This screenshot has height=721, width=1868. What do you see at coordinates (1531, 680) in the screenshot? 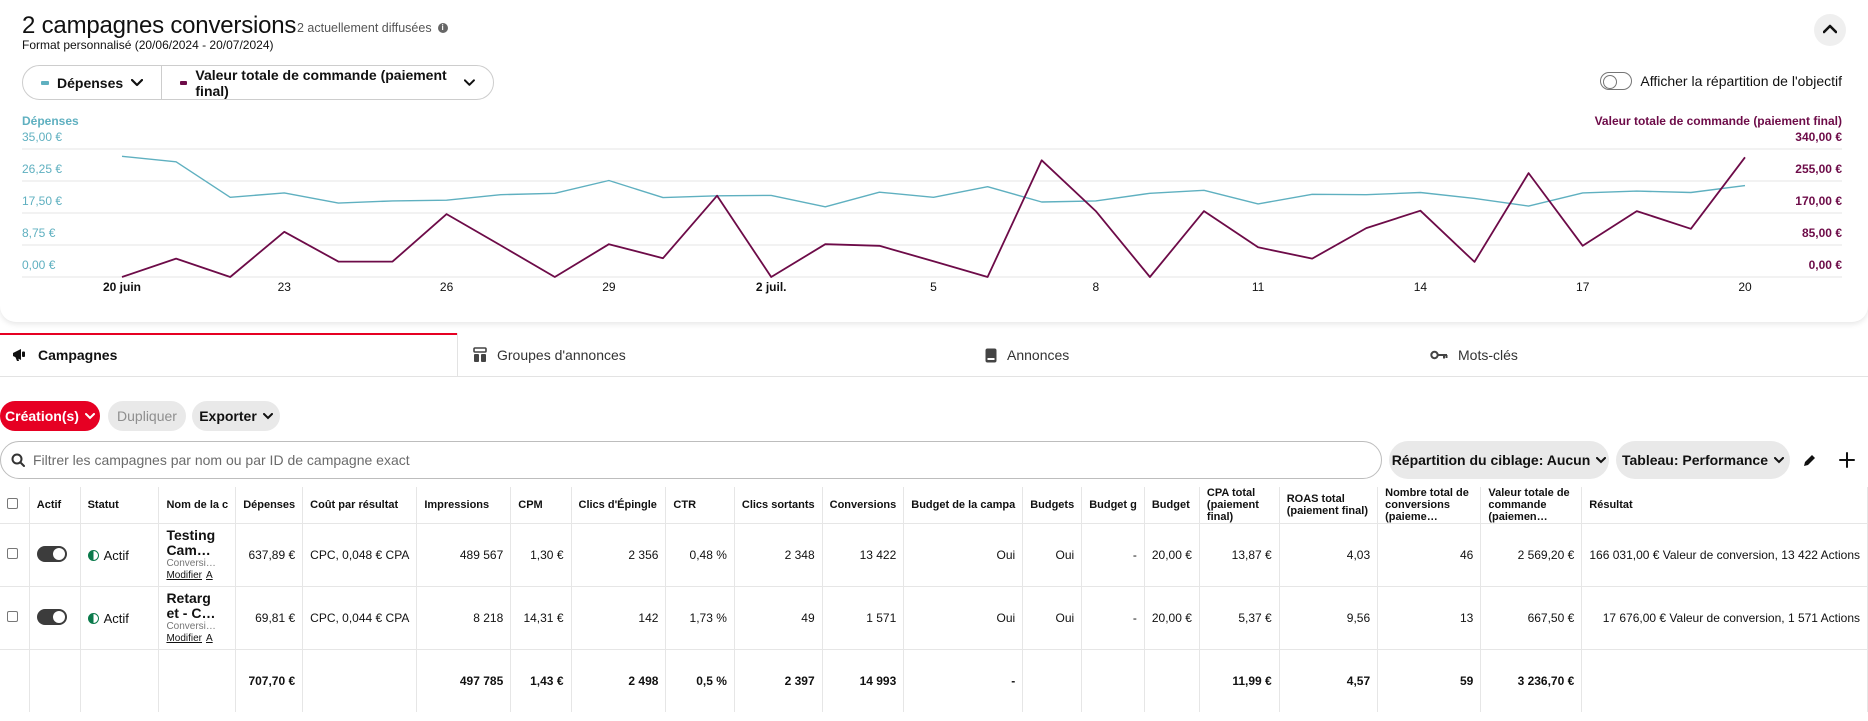
I see `total-order-value: 3 236,70 €` at bounding box center [1531, 680].